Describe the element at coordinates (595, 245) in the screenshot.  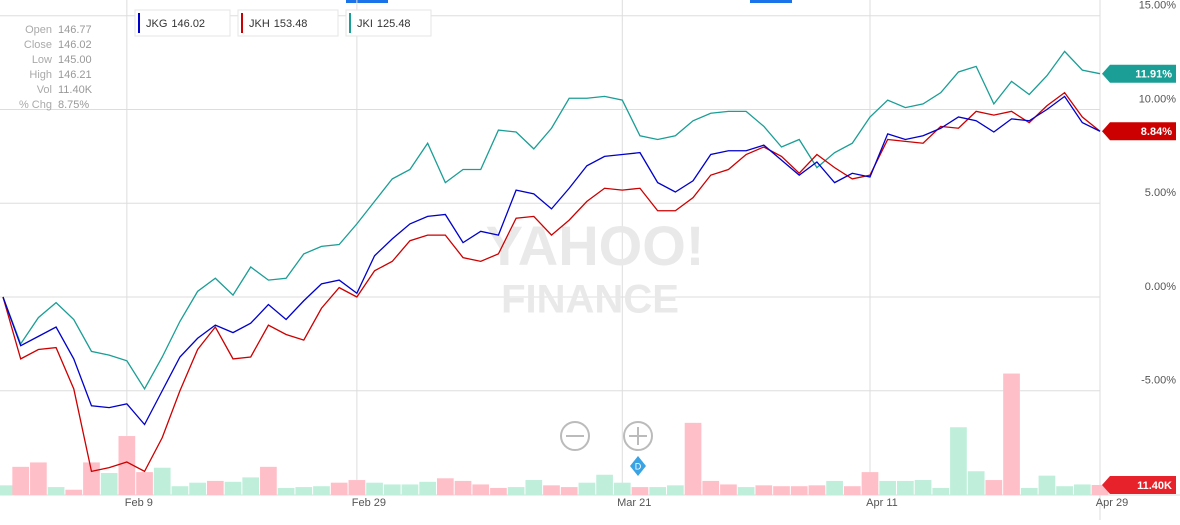
I see `watermark: YAHOO!` at that location.